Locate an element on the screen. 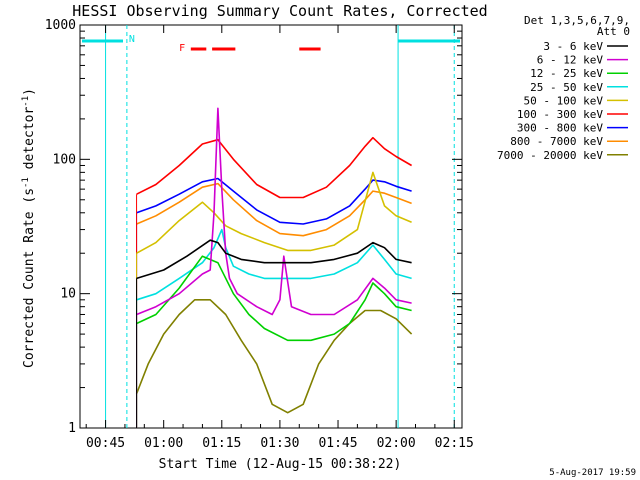  legend-entry-label: 100 - 300 keV is located at coordinates (560, 114).